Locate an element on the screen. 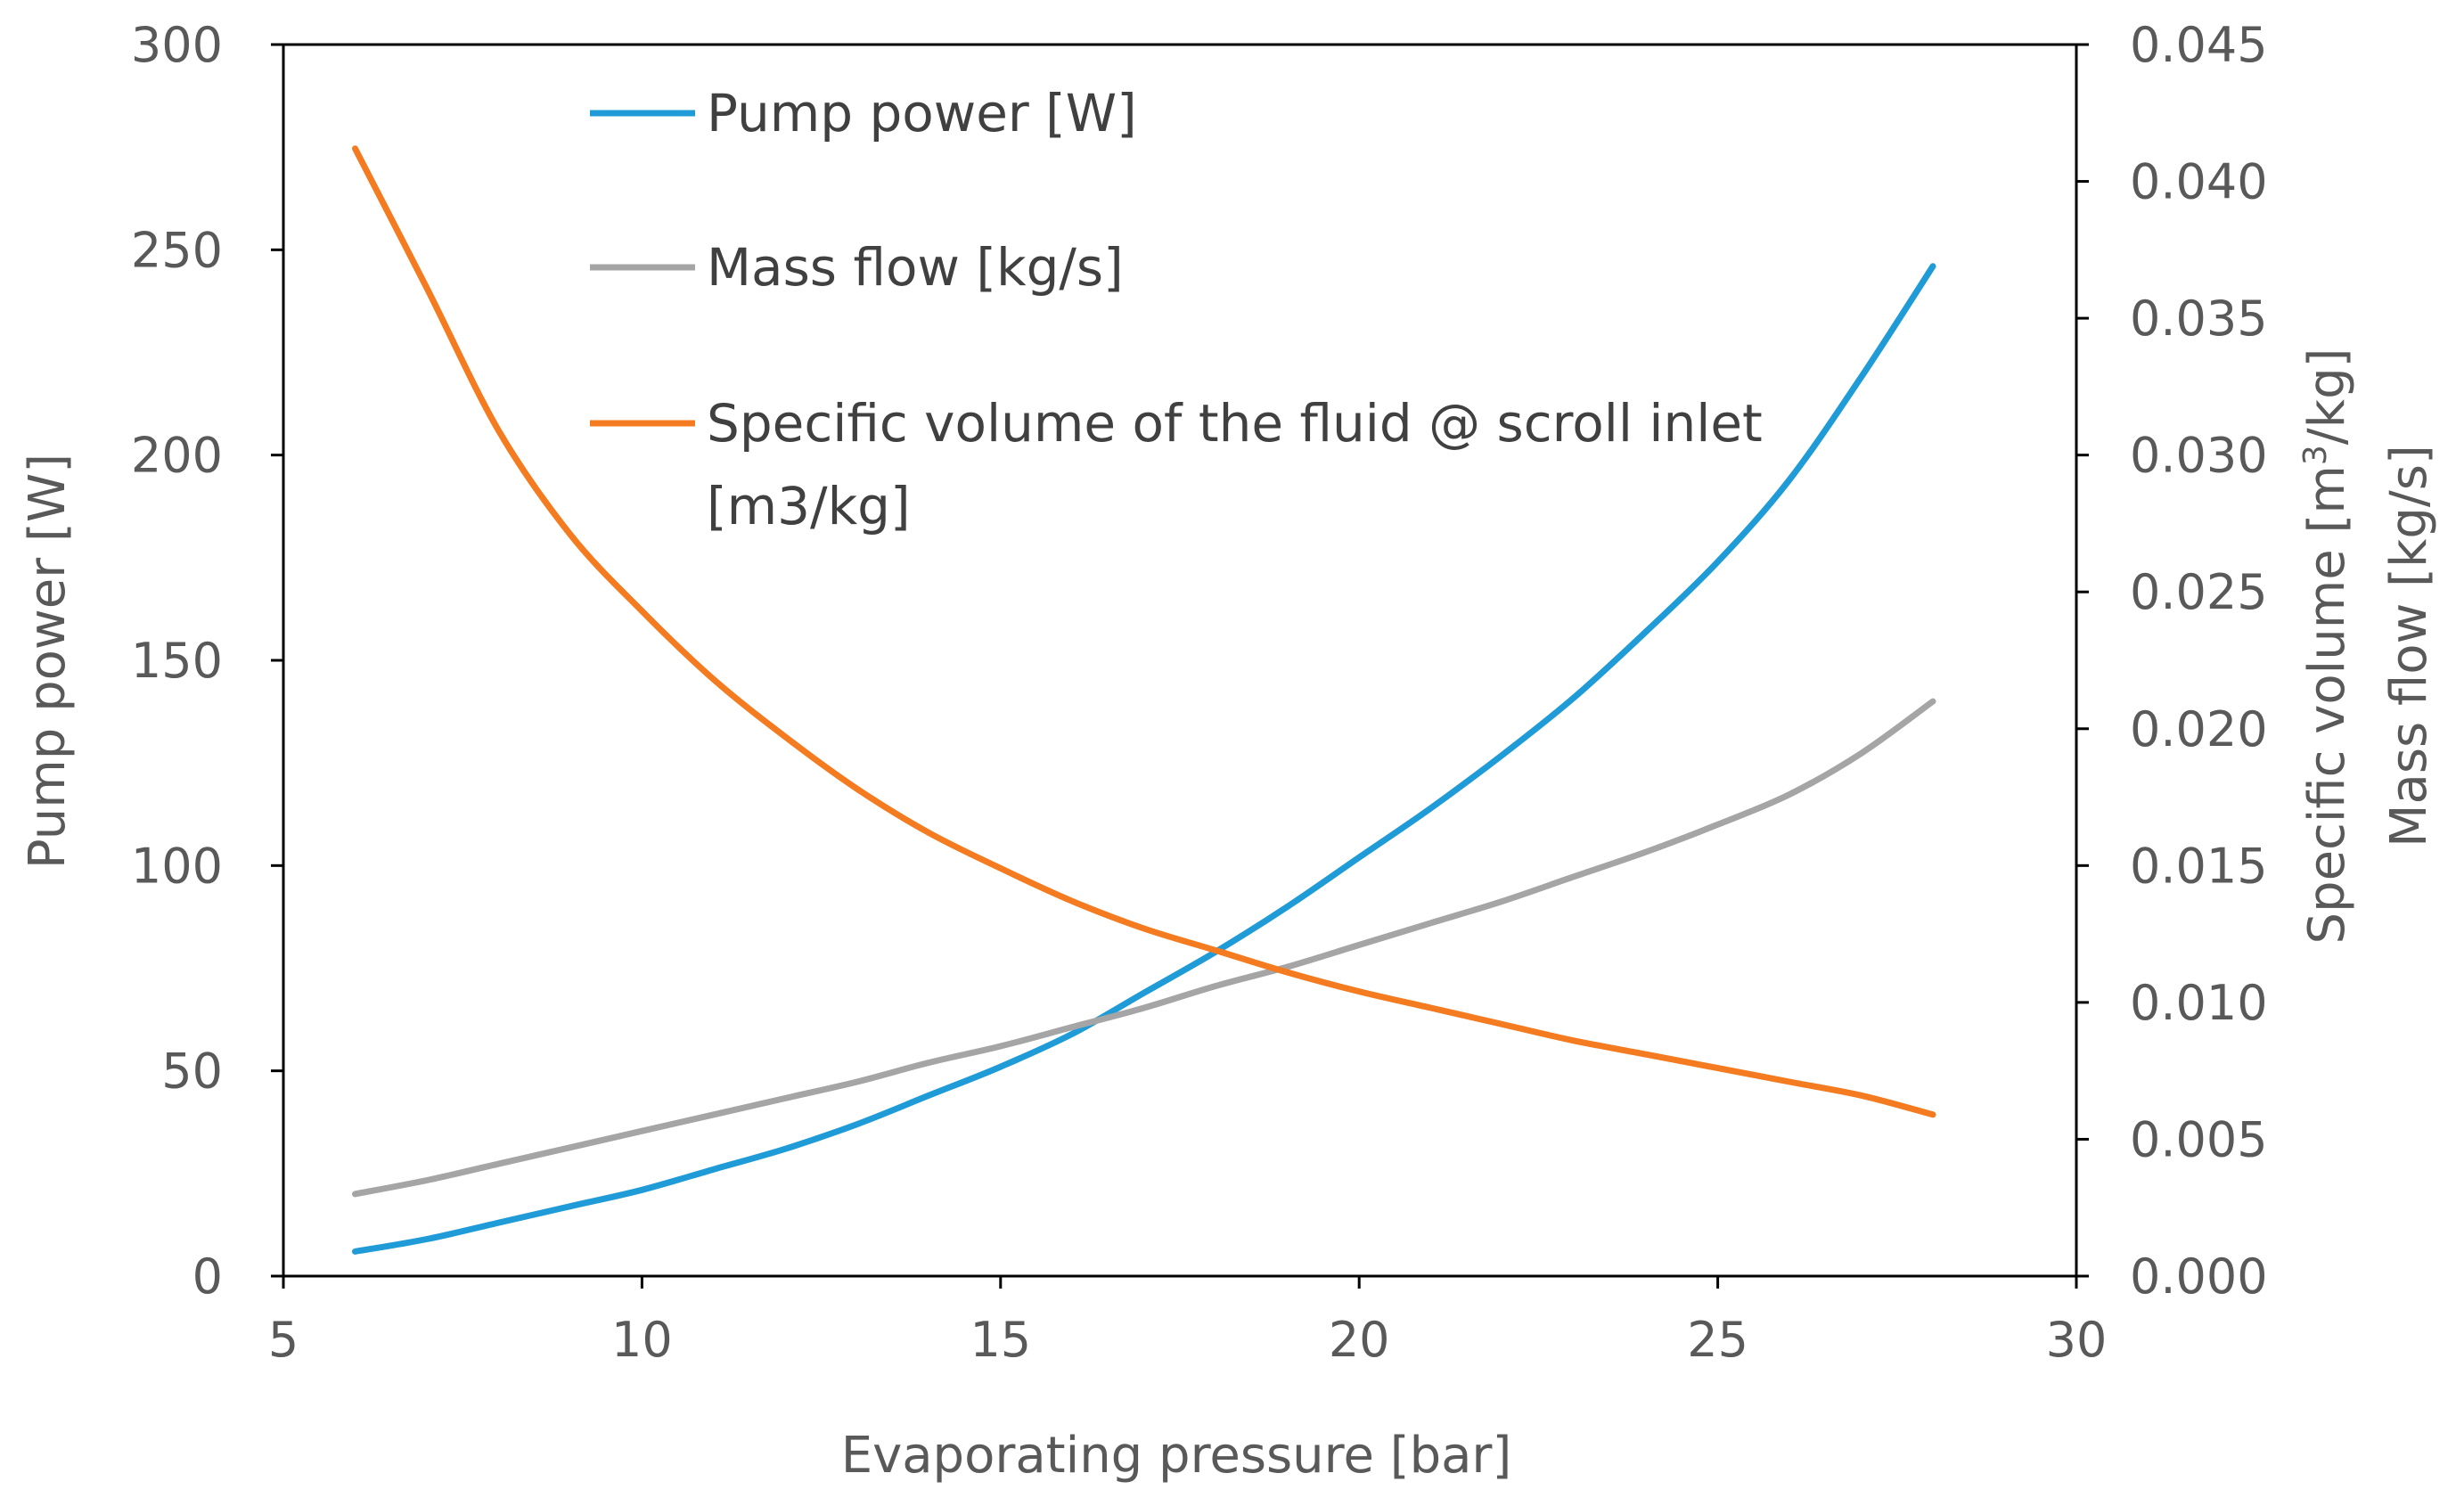 Image resolution: width=2464 pixels, height=1506 pixels. left-y-tick-label: 50 is located at coordinates (192, 1072).